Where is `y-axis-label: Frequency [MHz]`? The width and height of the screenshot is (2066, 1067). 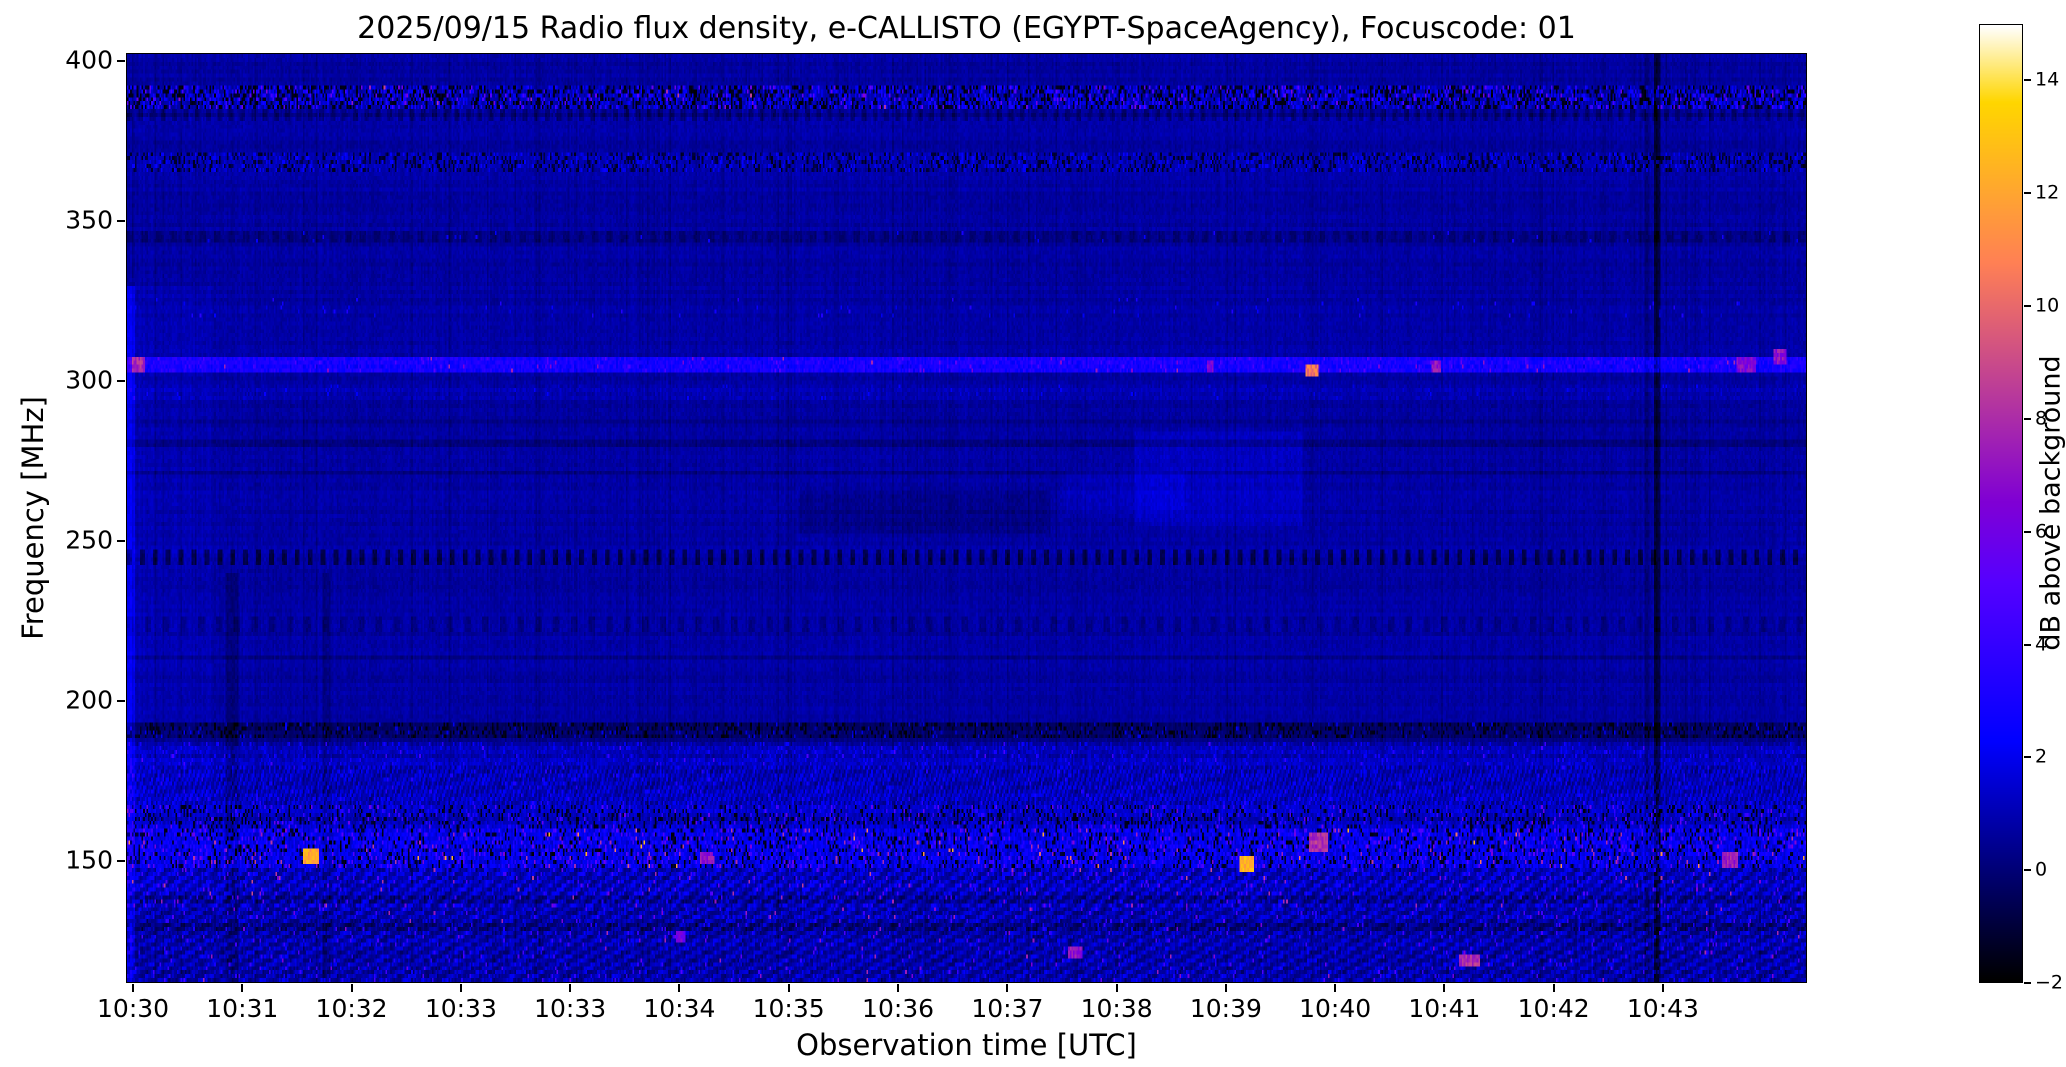 y-axis-label: Frequency [MHz] is located at coordinates (33, 518).